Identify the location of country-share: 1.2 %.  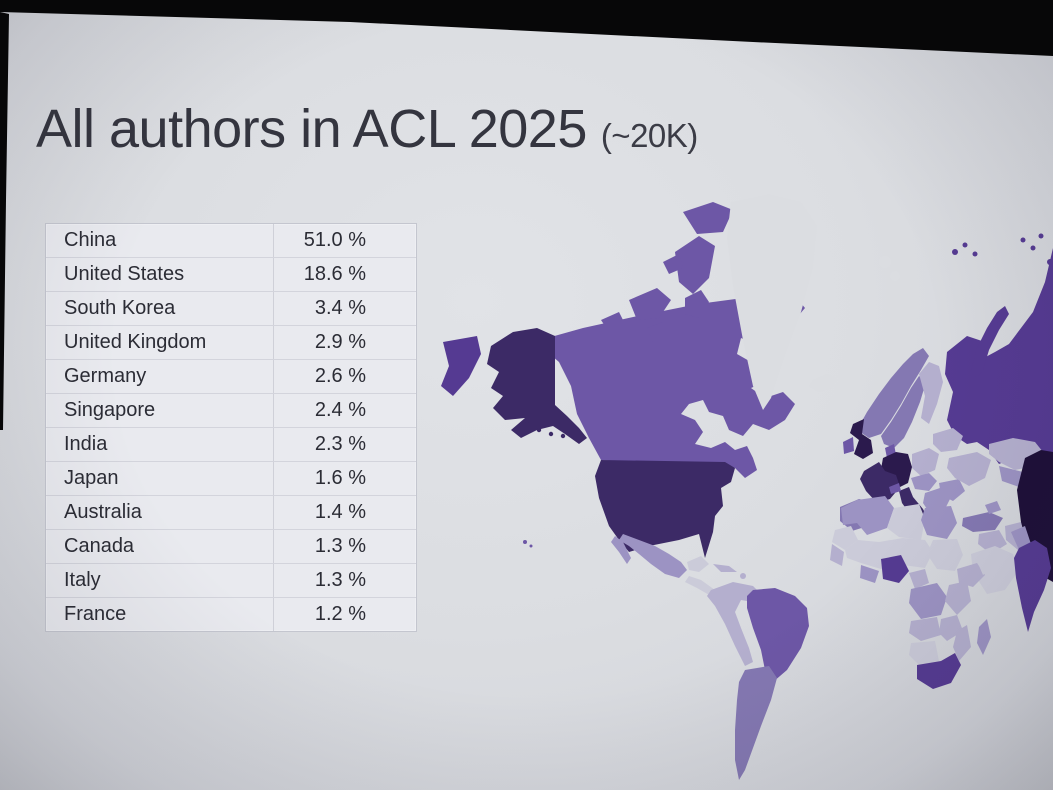
(344, 614).